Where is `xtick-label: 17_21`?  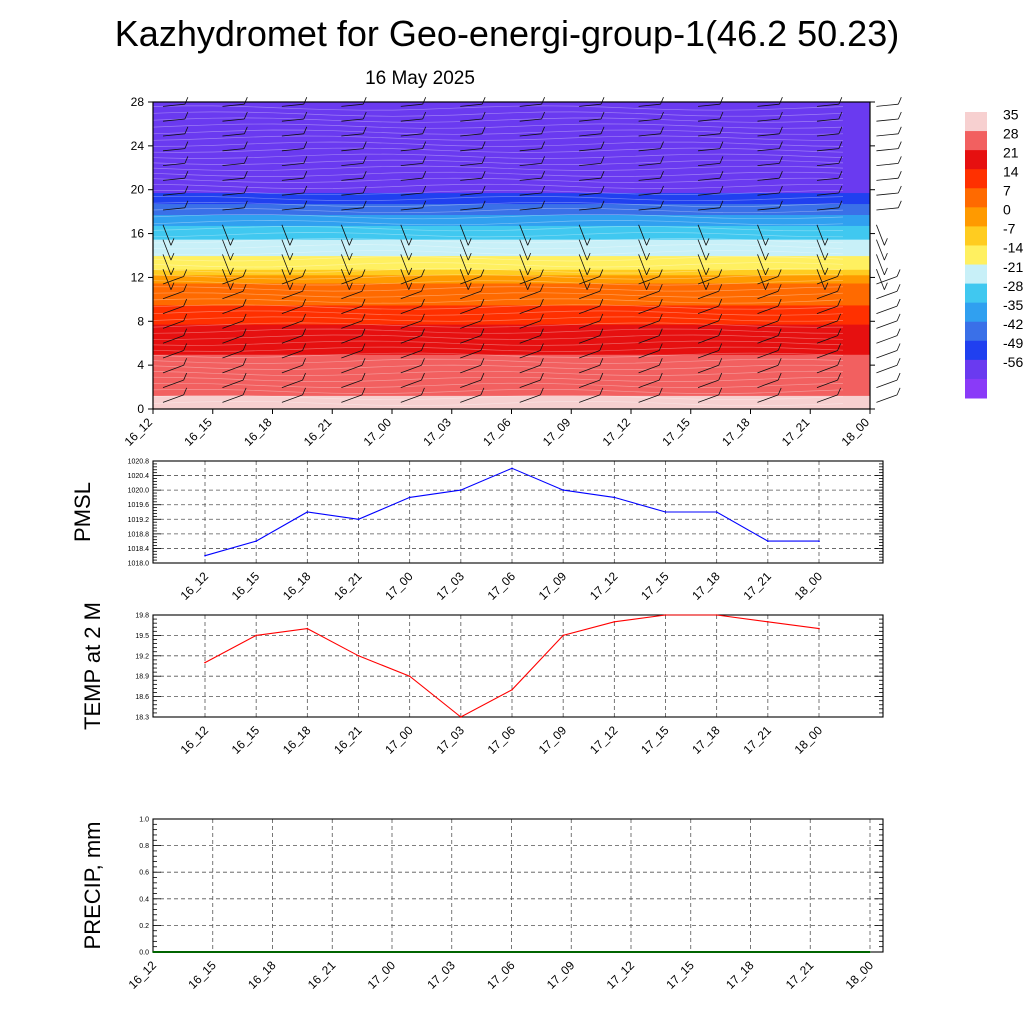
xtick-label: 17_21 is located at coordinates (800, 975).